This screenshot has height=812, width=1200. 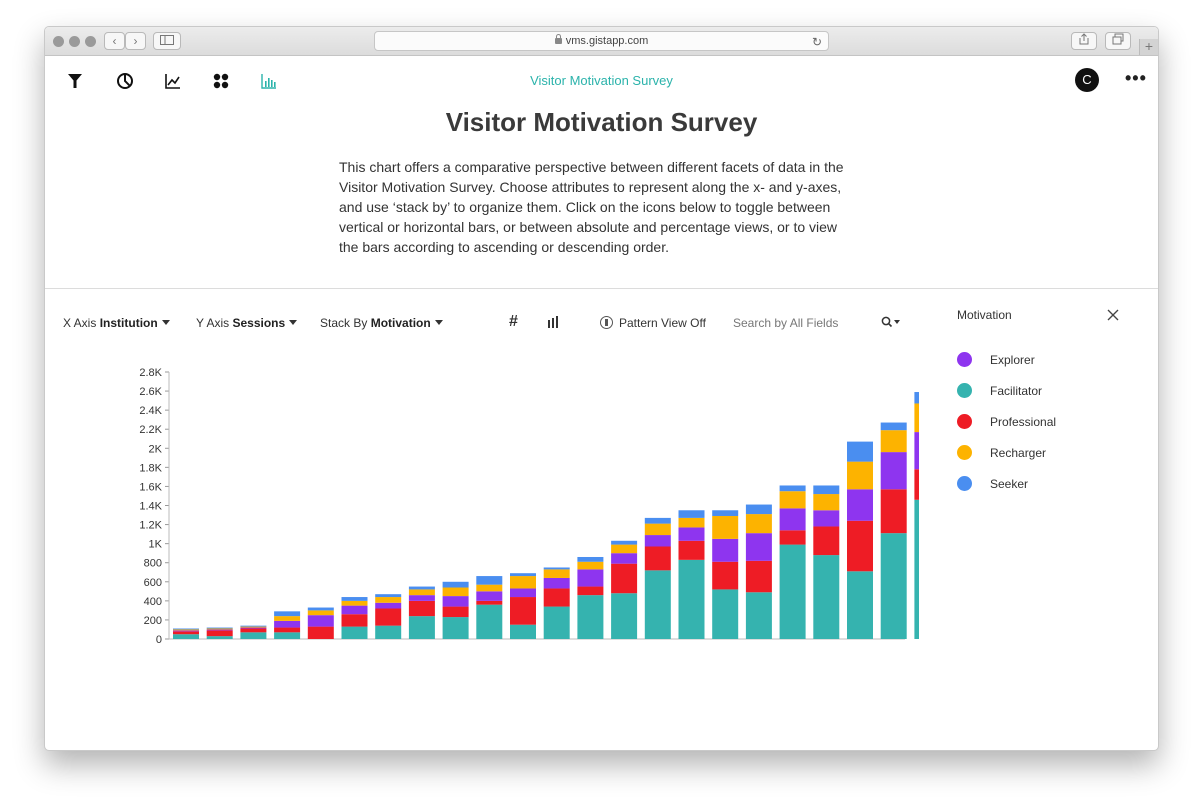 What do you see at coordinates (75, 81) in the screenshot?
I see `filter-icon` at bounding box center [75, 81].